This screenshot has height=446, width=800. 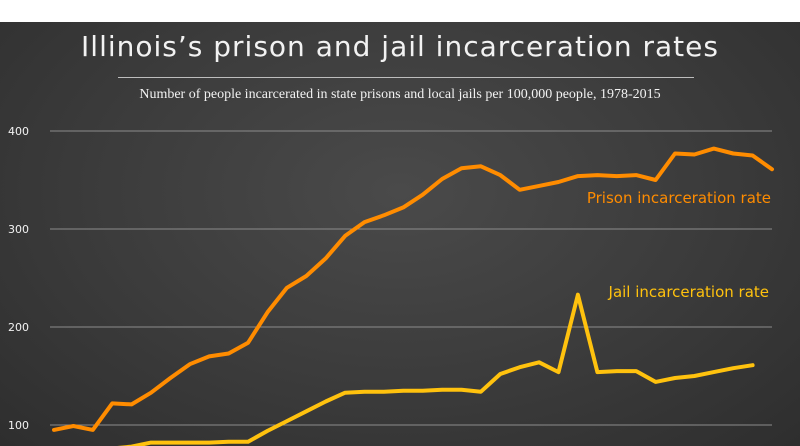 What do you see at coordinates (18, 229) in the screenshot?
I see `y-tick-label-300: 300` at bounding box center [18, 229].